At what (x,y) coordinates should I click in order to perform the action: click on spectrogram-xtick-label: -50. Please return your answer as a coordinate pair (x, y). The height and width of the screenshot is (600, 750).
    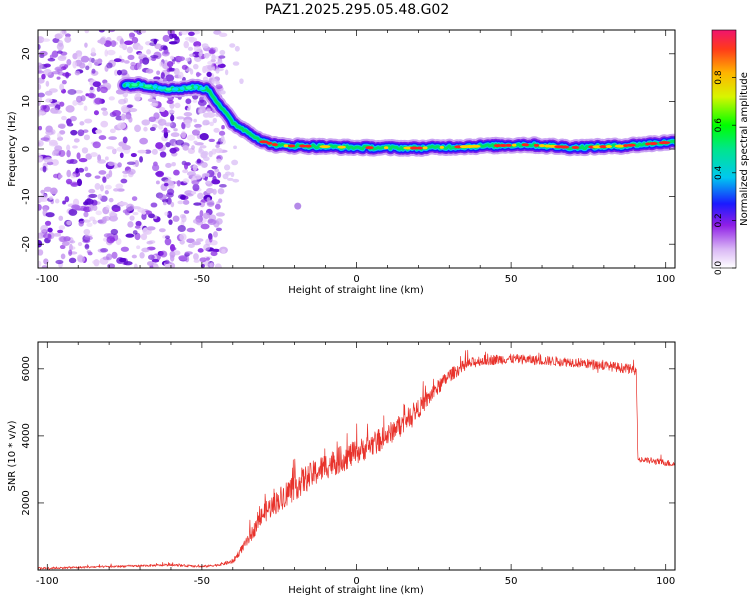
    Looking at the image, I should click on (202, 279).